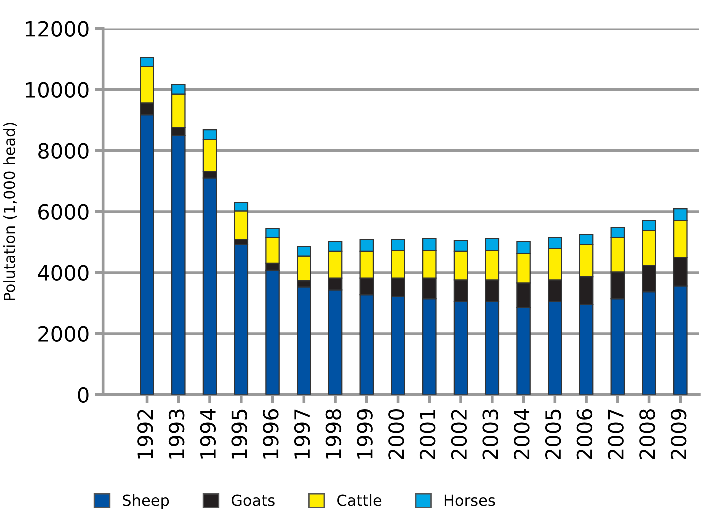 This screenshot has height=523, width=703. I want to click on x-tick-label: 2005, so click(553, 435).